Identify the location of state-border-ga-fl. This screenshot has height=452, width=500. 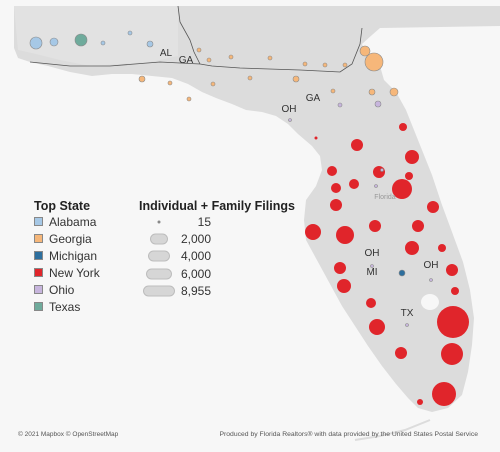
(281, 50).